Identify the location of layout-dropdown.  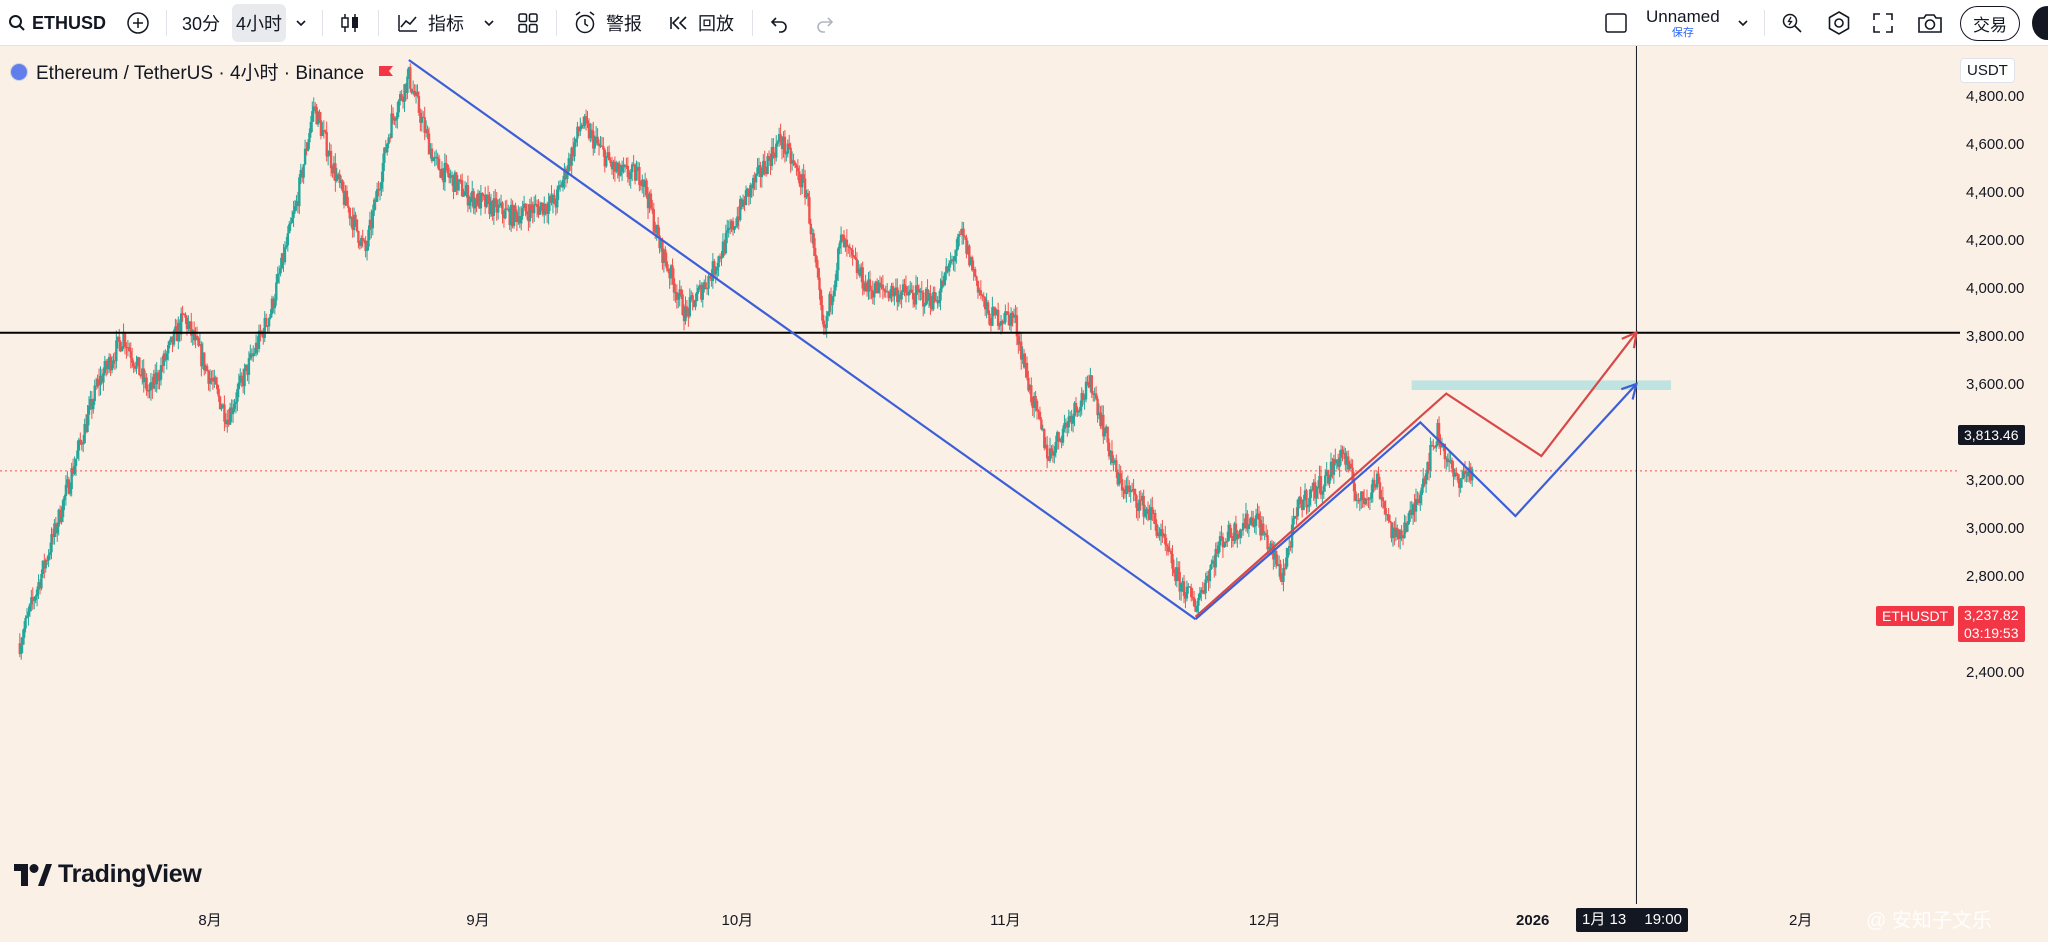
(1743, 23).